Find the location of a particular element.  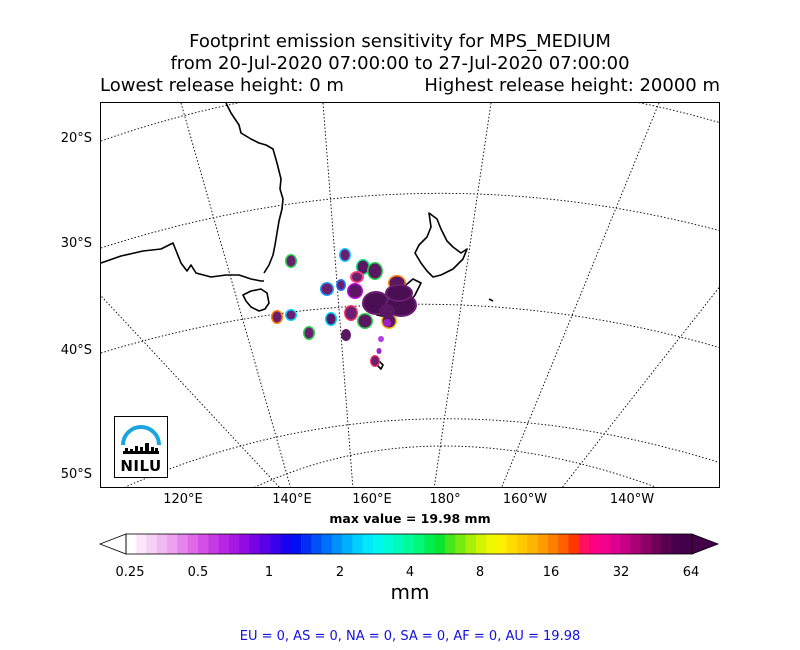

graticule-lon-160w is located at coordinates (580, 295).